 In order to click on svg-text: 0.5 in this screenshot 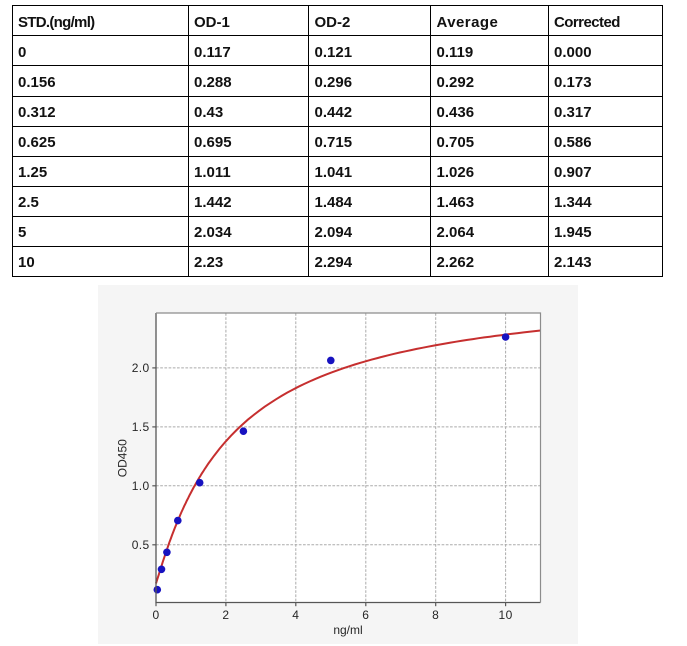, I will do `click(141, 545)`.